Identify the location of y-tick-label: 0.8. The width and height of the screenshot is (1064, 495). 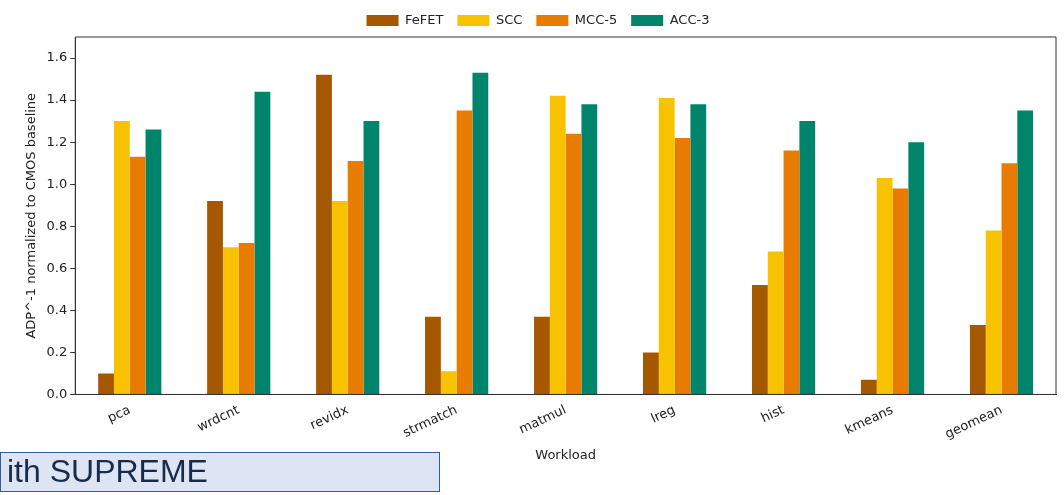
(57, 225).